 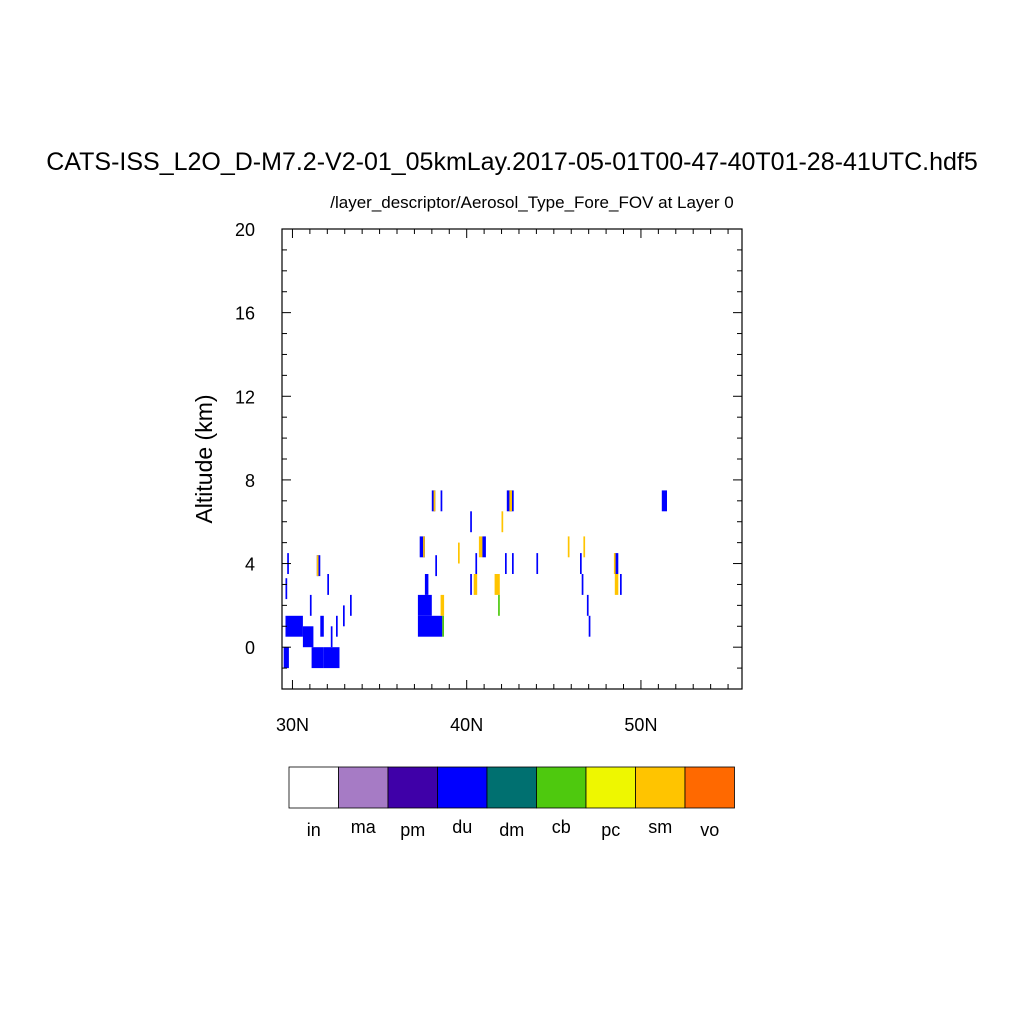 I want to click on data-cells, so click(x=475, y=579).